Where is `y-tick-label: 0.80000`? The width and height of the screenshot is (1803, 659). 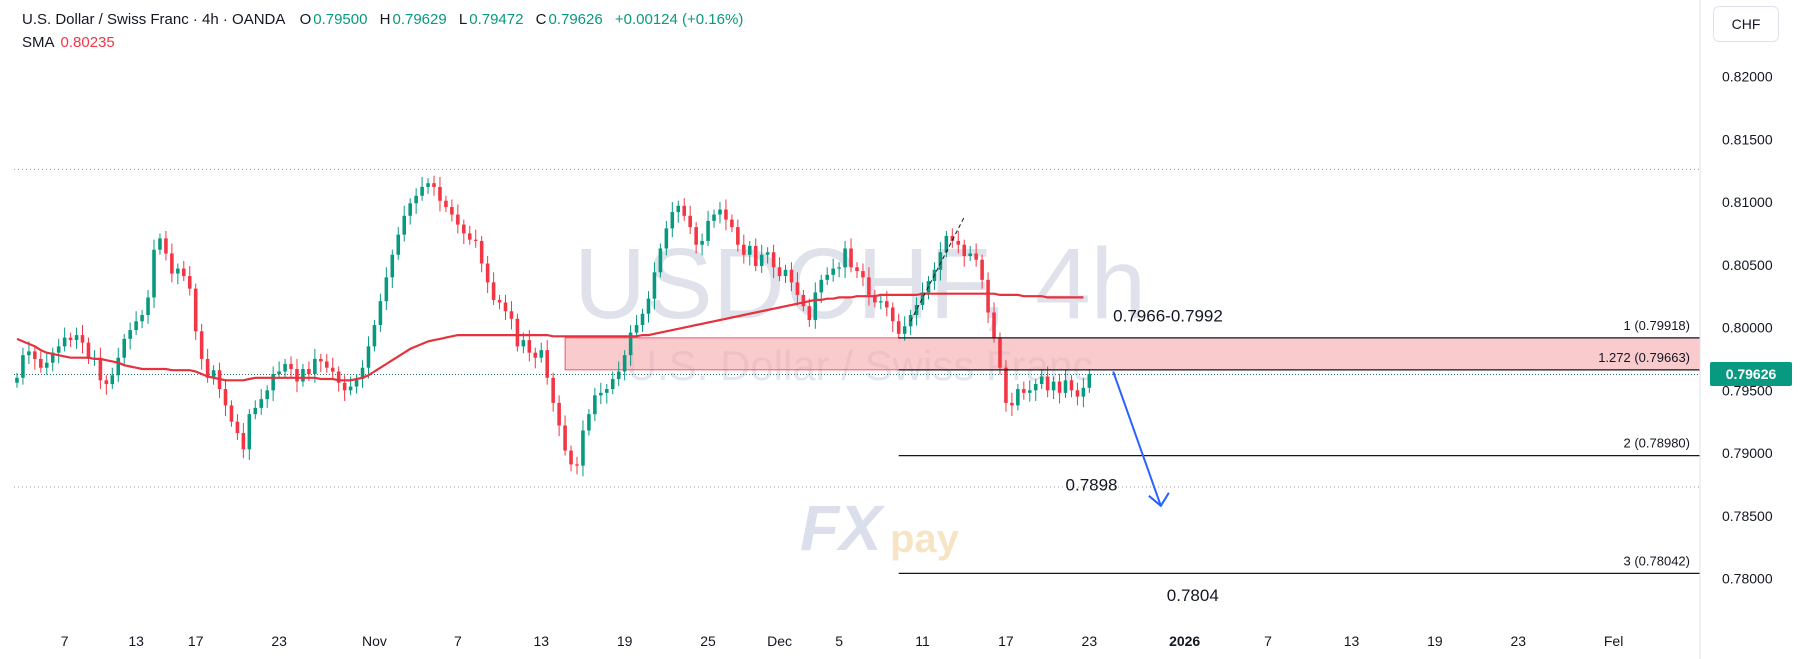 y-tick-label: 0.80000 is located at coordinates (1747, 328).